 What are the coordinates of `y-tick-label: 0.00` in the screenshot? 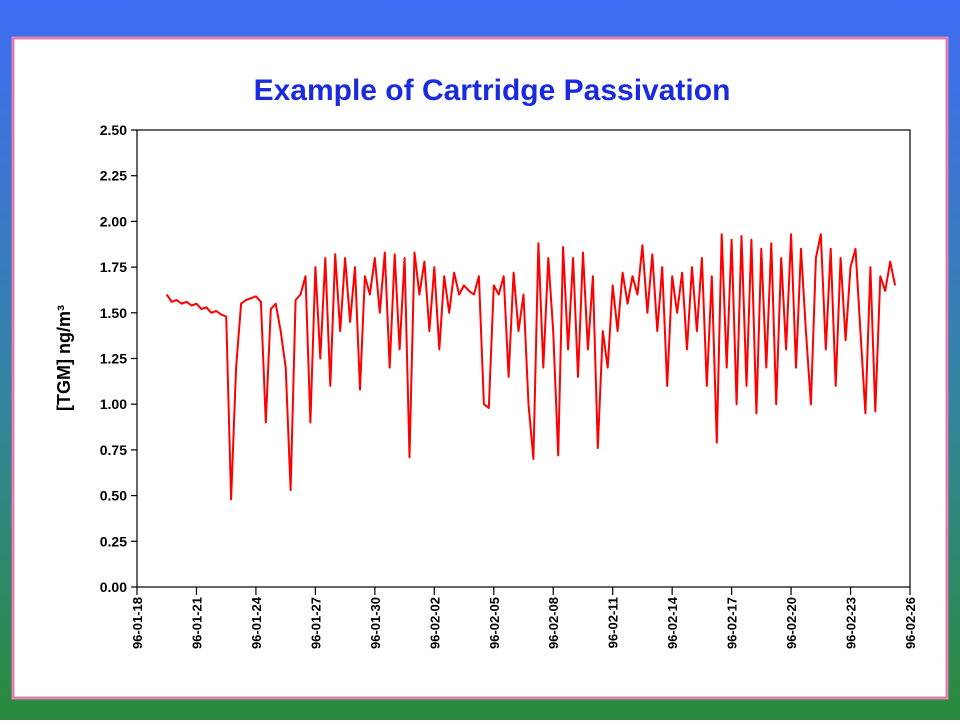 It's located at (113, 587).